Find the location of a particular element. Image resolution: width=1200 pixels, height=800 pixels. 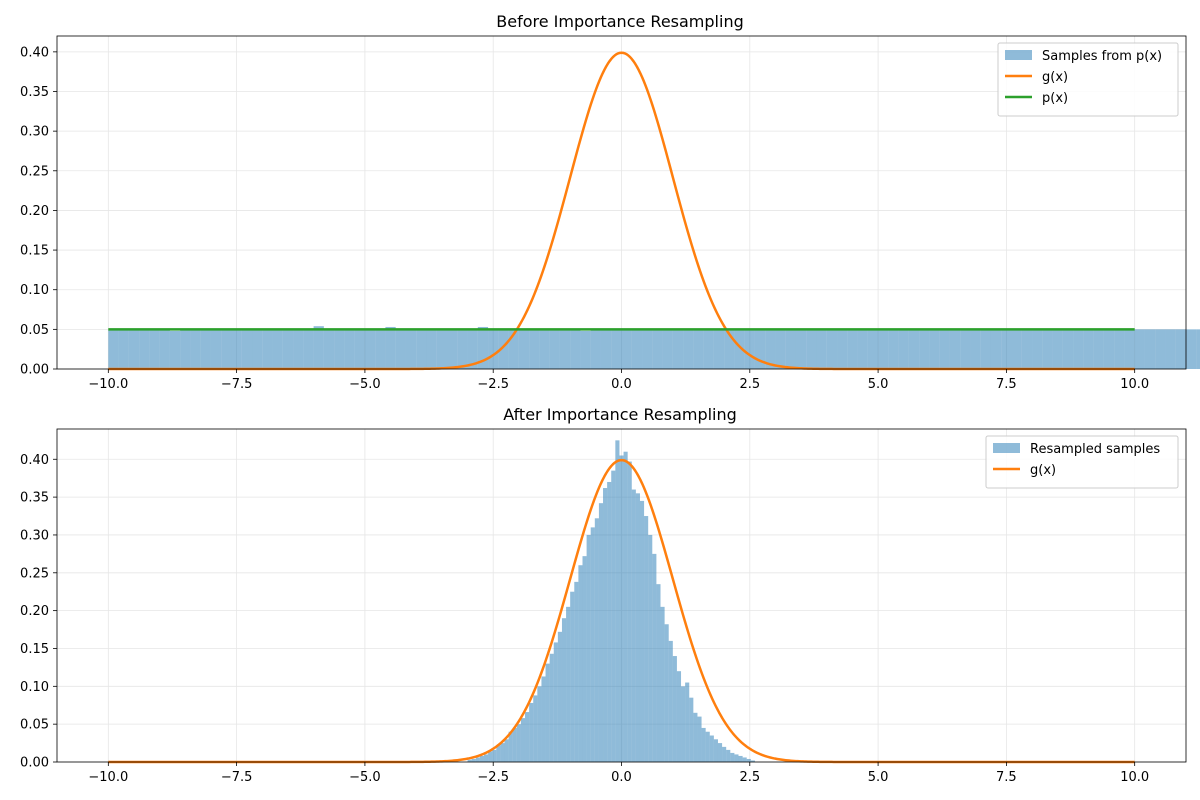

chart-title: Before Importance Resampling is located at coordinates (619, 21).